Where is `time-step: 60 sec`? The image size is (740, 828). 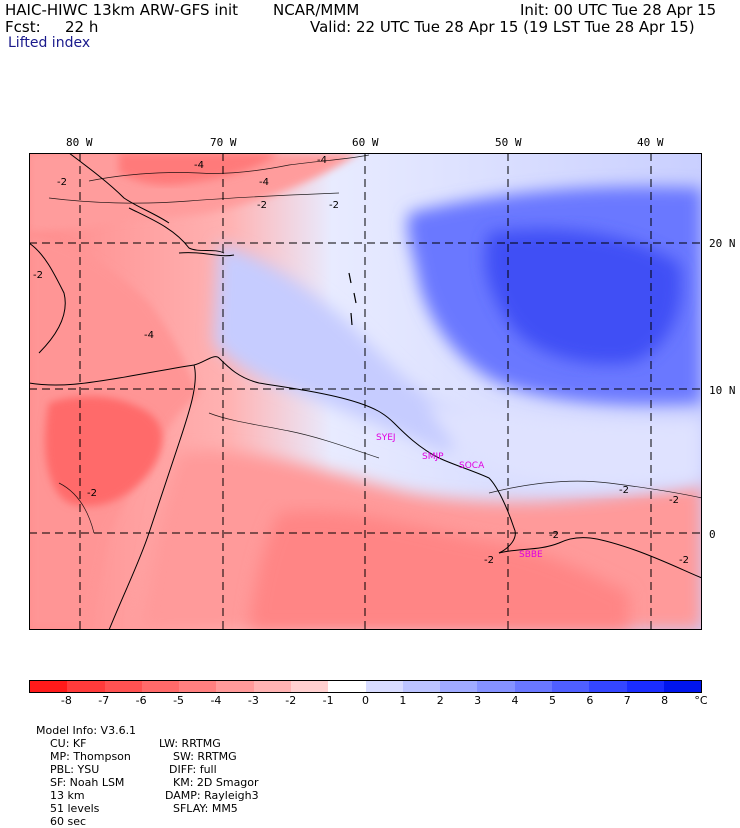 time-step: 60 sec is located at coordinates (68, 821).